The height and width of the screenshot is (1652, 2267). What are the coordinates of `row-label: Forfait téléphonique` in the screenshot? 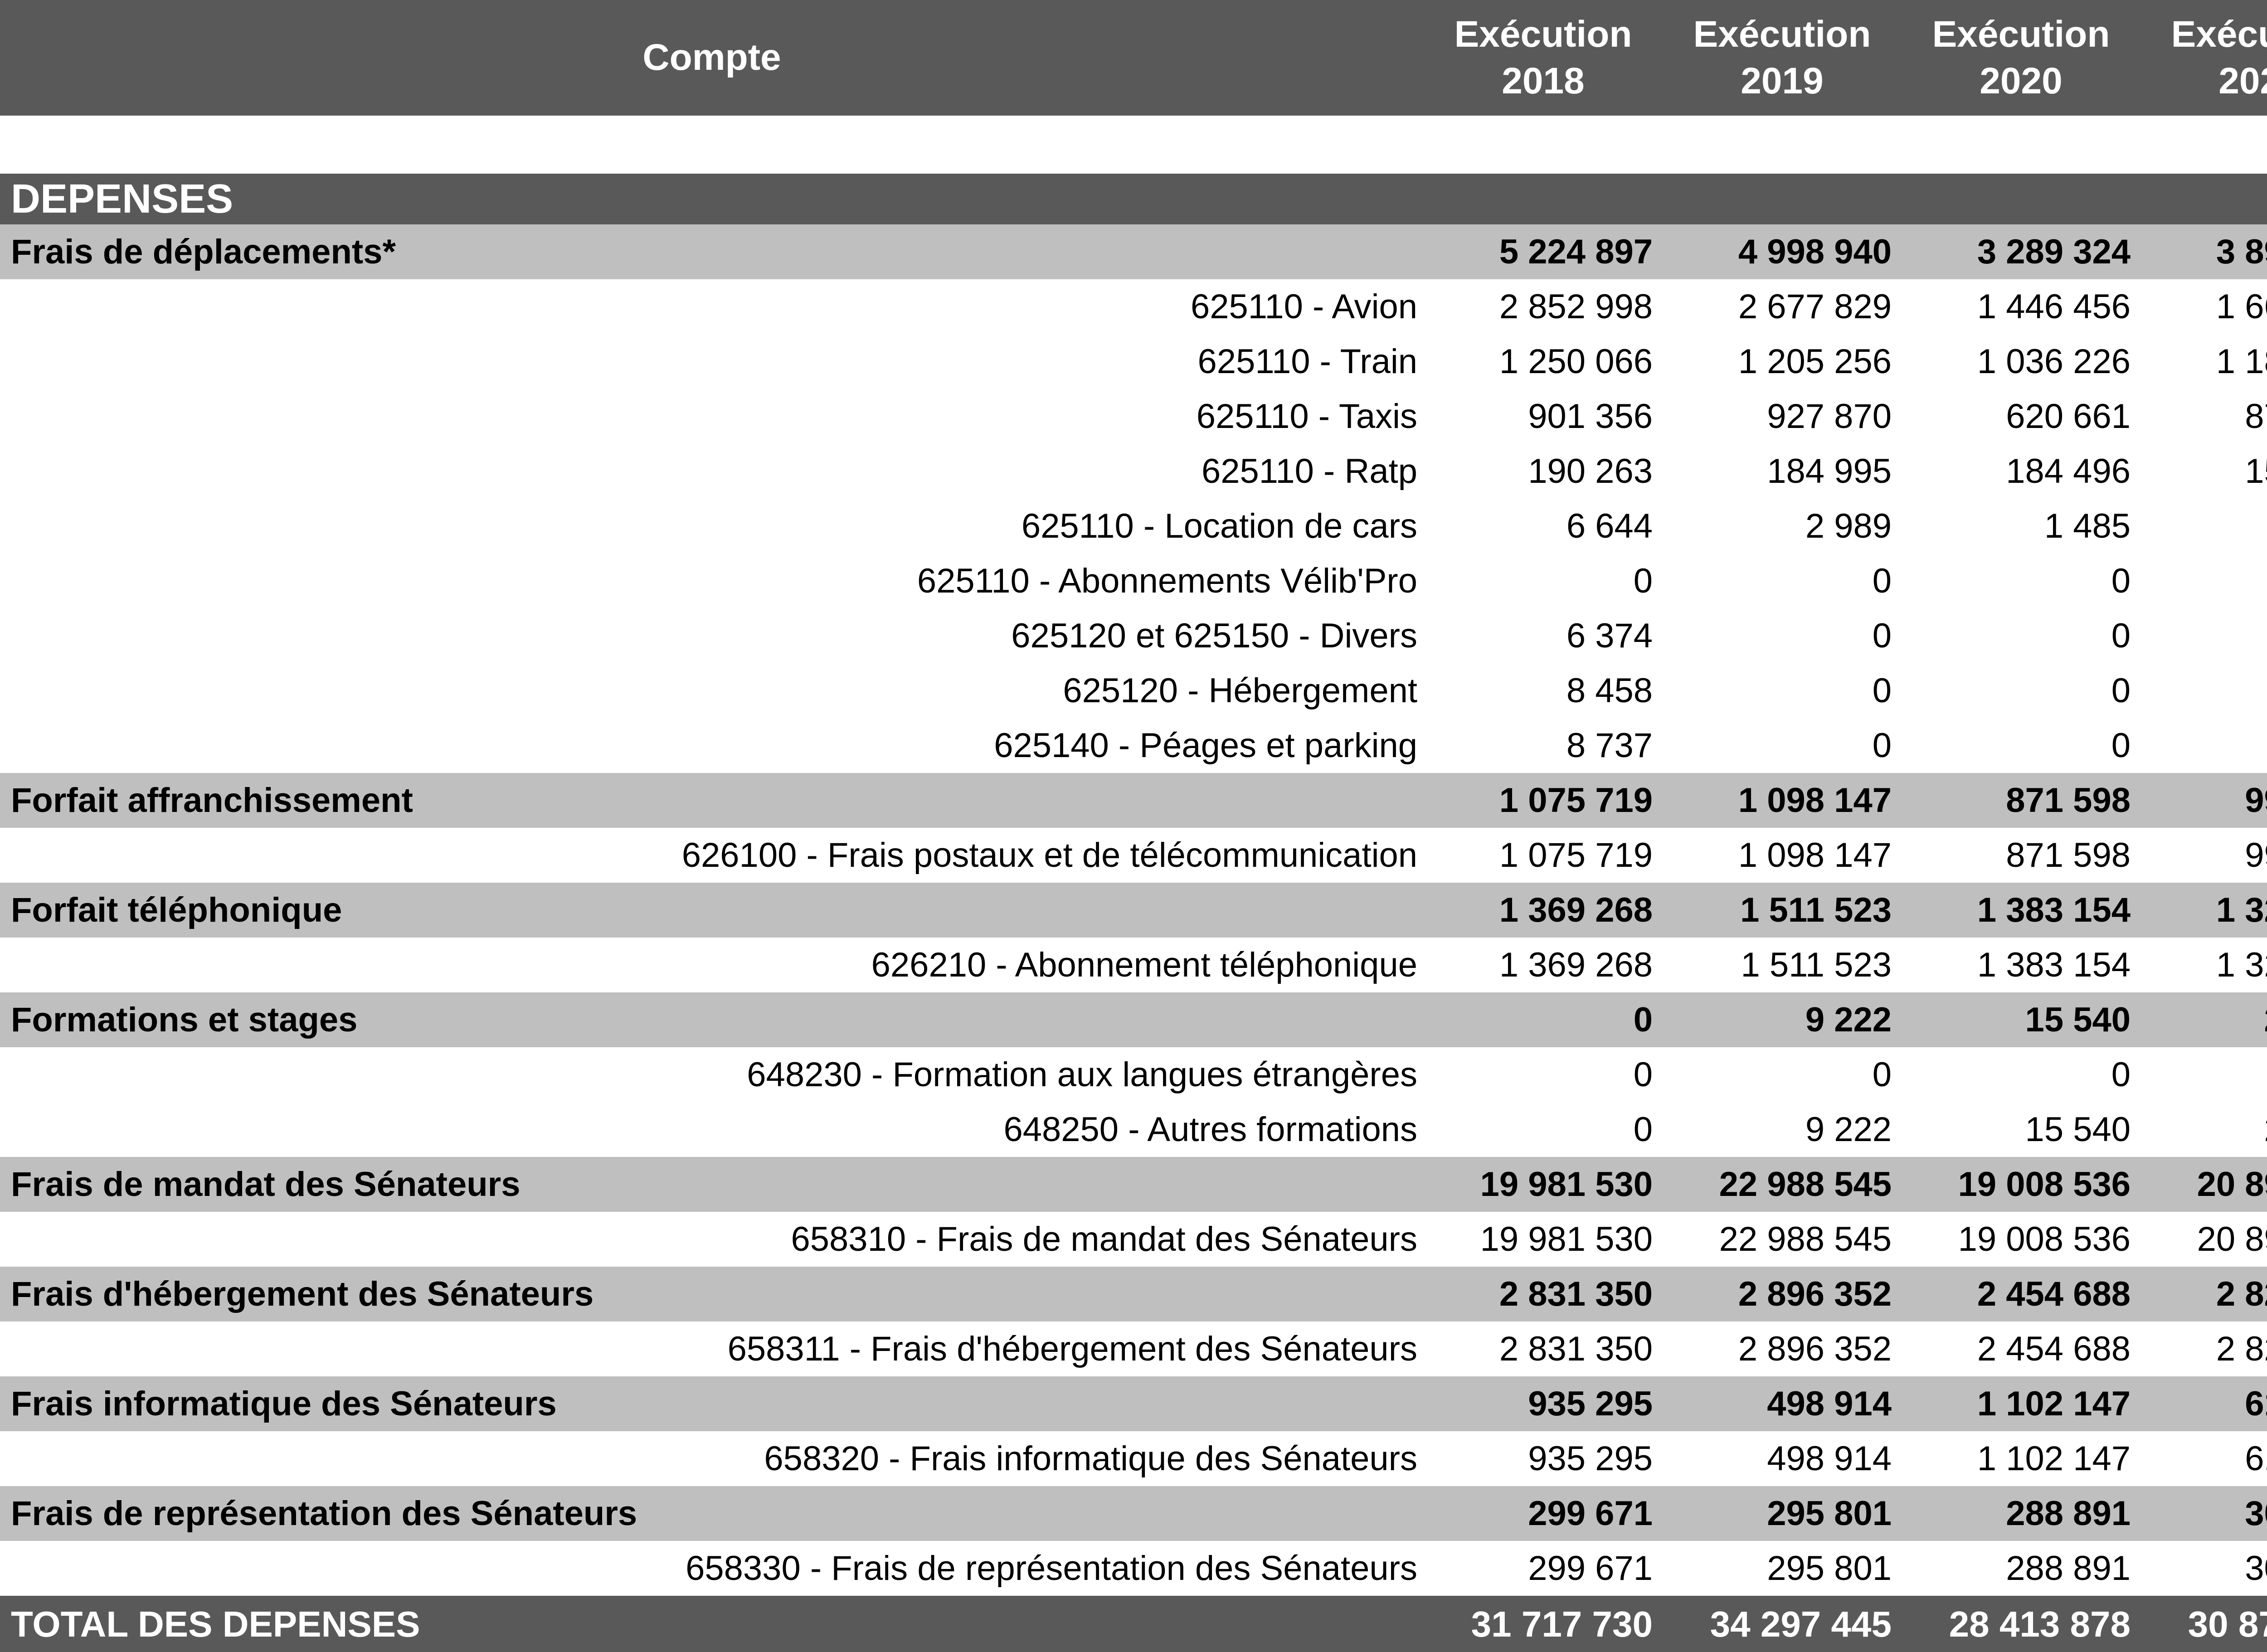 It's located at (712, 911).